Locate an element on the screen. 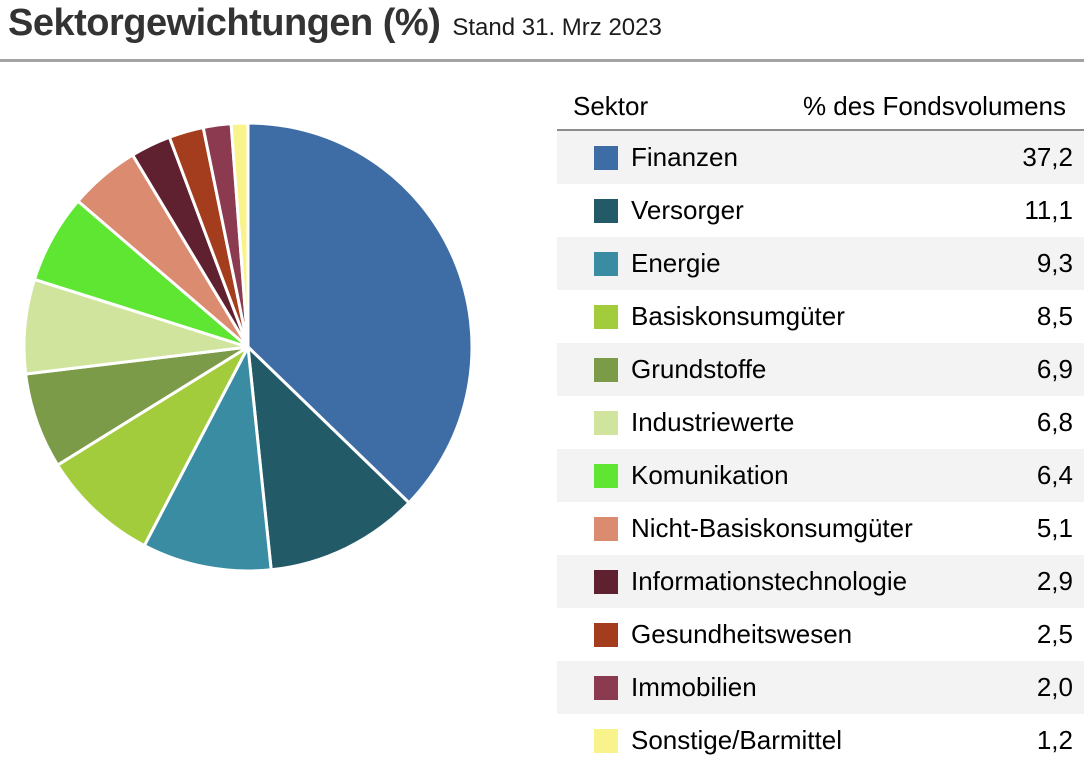 This screenshot has height=783, width=1084. sector-label: Grundstoffe is located at coordinates (699, 369).